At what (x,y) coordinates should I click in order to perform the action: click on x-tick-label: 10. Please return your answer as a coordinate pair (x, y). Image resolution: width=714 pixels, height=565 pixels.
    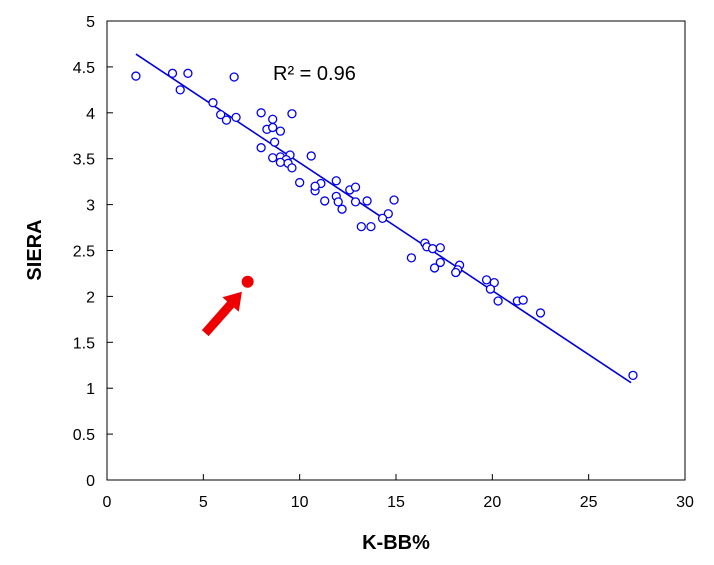
    Looking at the image, I should click on (300, 502).